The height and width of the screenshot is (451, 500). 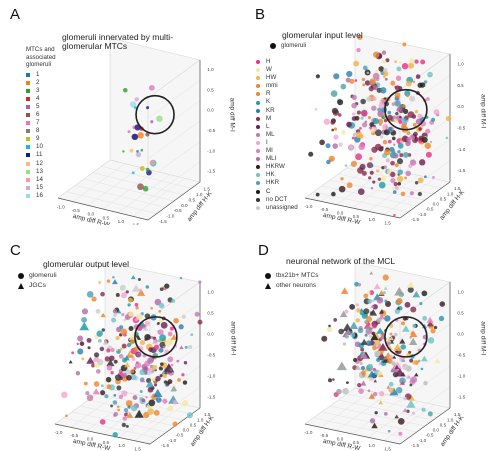 I want to click on y-tick-label: -1.5, so click(x=165, y=445).